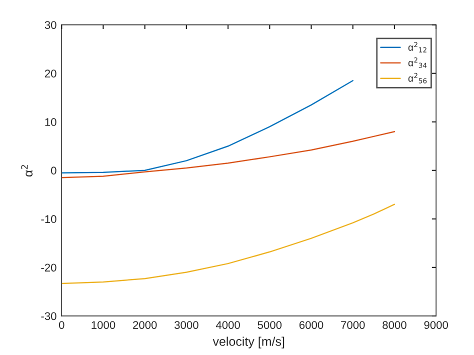 The image size is (474, 355). I want to click on x-tick-label: 8000, so click(394, 325).